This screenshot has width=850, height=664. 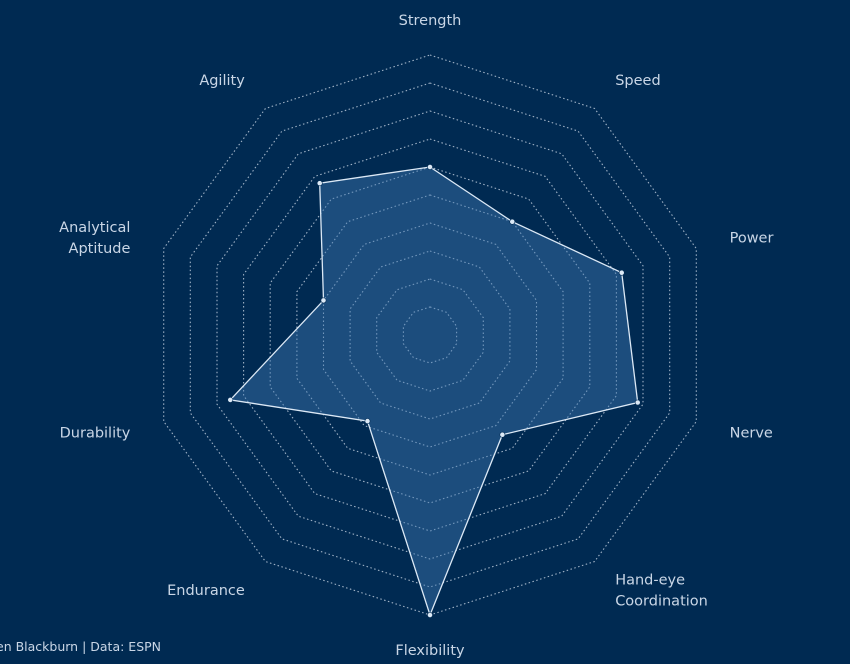 I want to click on axis-label-2: Speed, so click(x=637, y=81).